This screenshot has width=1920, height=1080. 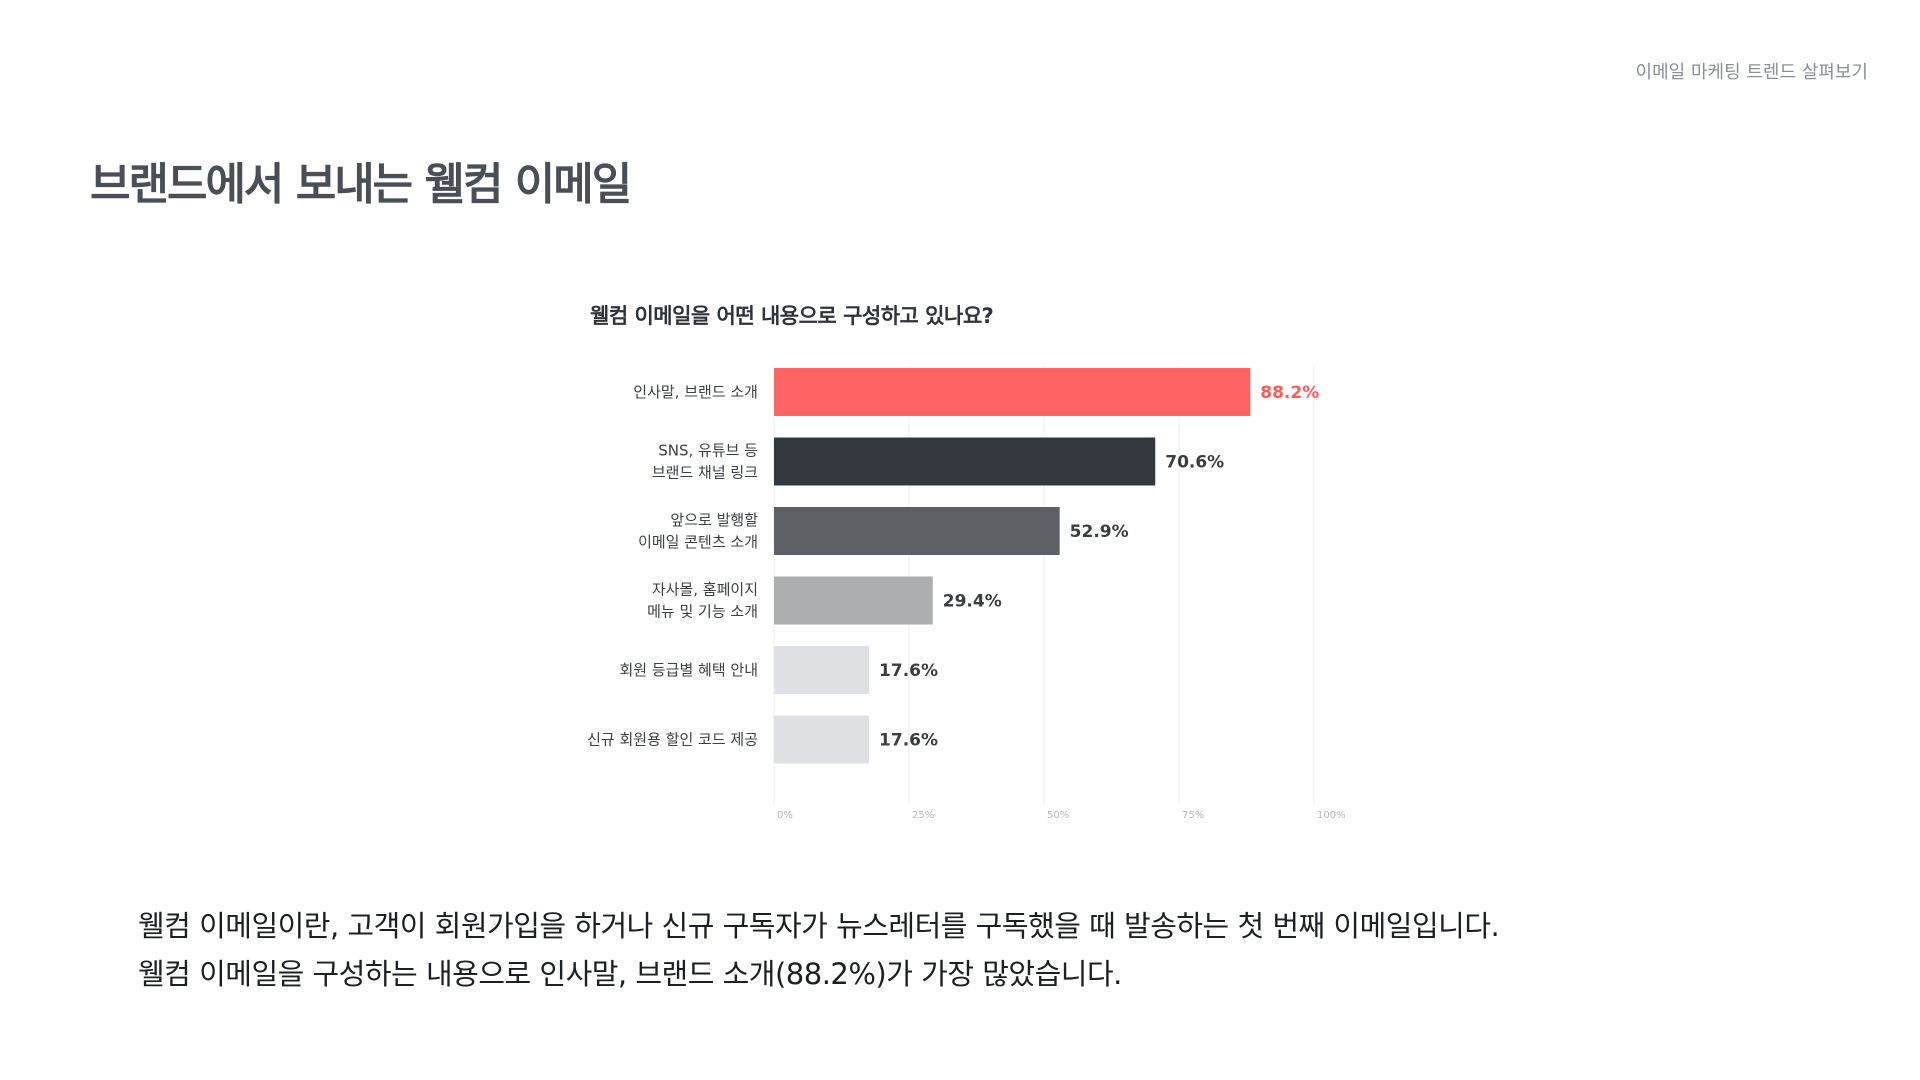 What do you see at coordinates (672, 740) in the screenshot?
I see `category-label: 신규 회원용 할인 코드 제공` at bounding box center [672, 740].